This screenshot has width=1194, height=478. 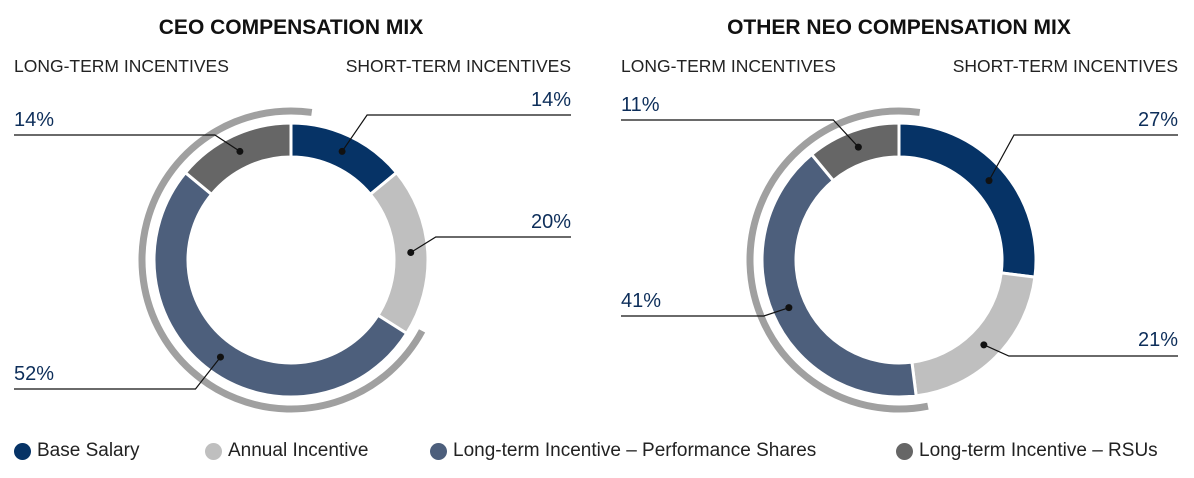 What do you see at coordinates (213, 451) in the screenshot?
I see `legend-swatch-annual-incentive` at bounding box center [213, 451].